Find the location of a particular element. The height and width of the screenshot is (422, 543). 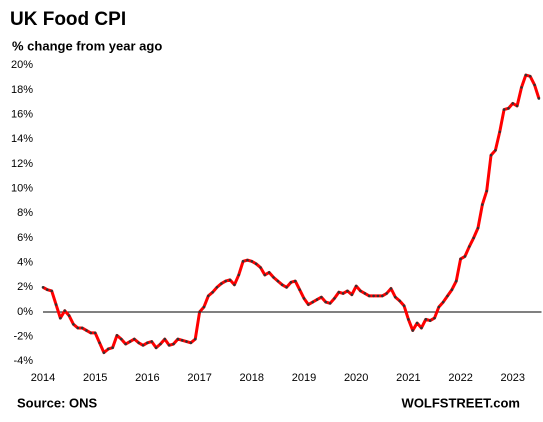

x-tick-label: 2018 is located at coordinates (252, 378).